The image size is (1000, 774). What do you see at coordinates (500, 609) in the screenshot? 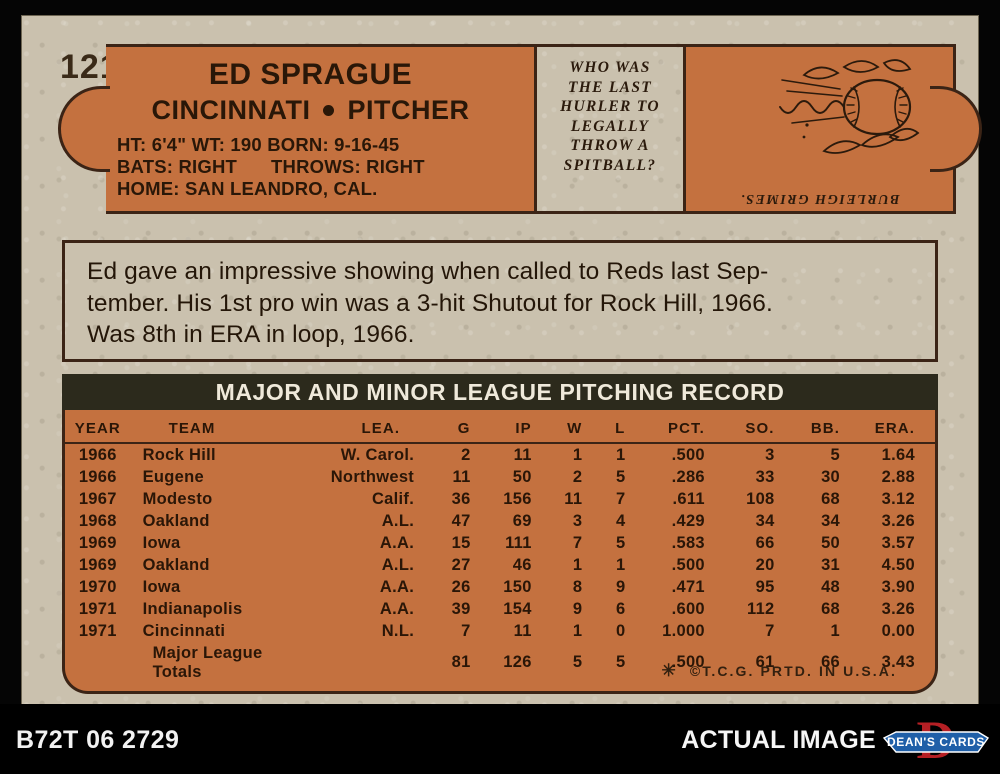
I see `table-row: 1971 Indianapolis A.A. 39 154 9 6 .600 112 68 3.26` at bounding box center [500, 609].